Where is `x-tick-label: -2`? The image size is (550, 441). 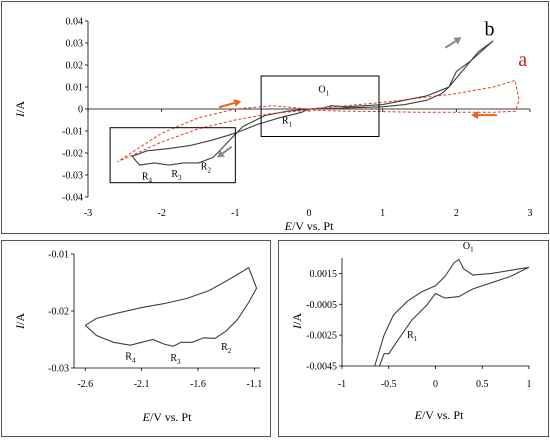
x-tick-label: -2 is located at coordinates (161, 213).